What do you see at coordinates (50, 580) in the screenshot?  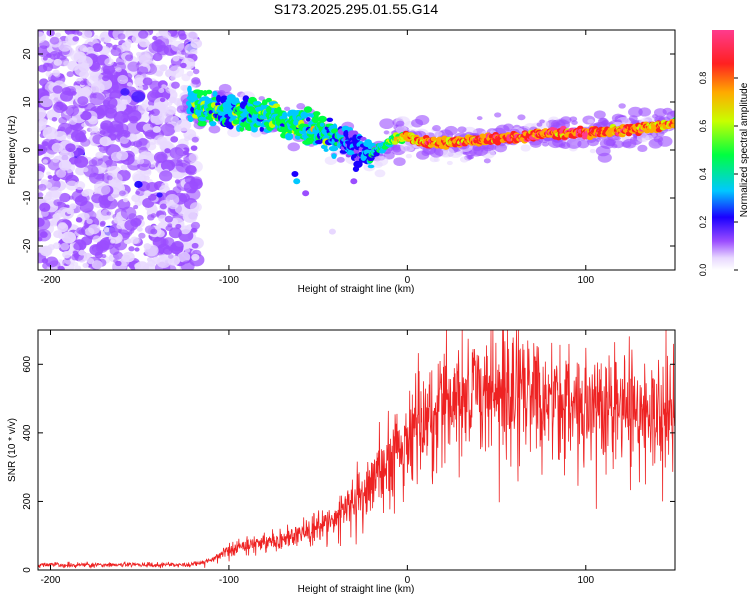 I see `snr-xtick-label-0: -200` at bounding box center [50, 580].